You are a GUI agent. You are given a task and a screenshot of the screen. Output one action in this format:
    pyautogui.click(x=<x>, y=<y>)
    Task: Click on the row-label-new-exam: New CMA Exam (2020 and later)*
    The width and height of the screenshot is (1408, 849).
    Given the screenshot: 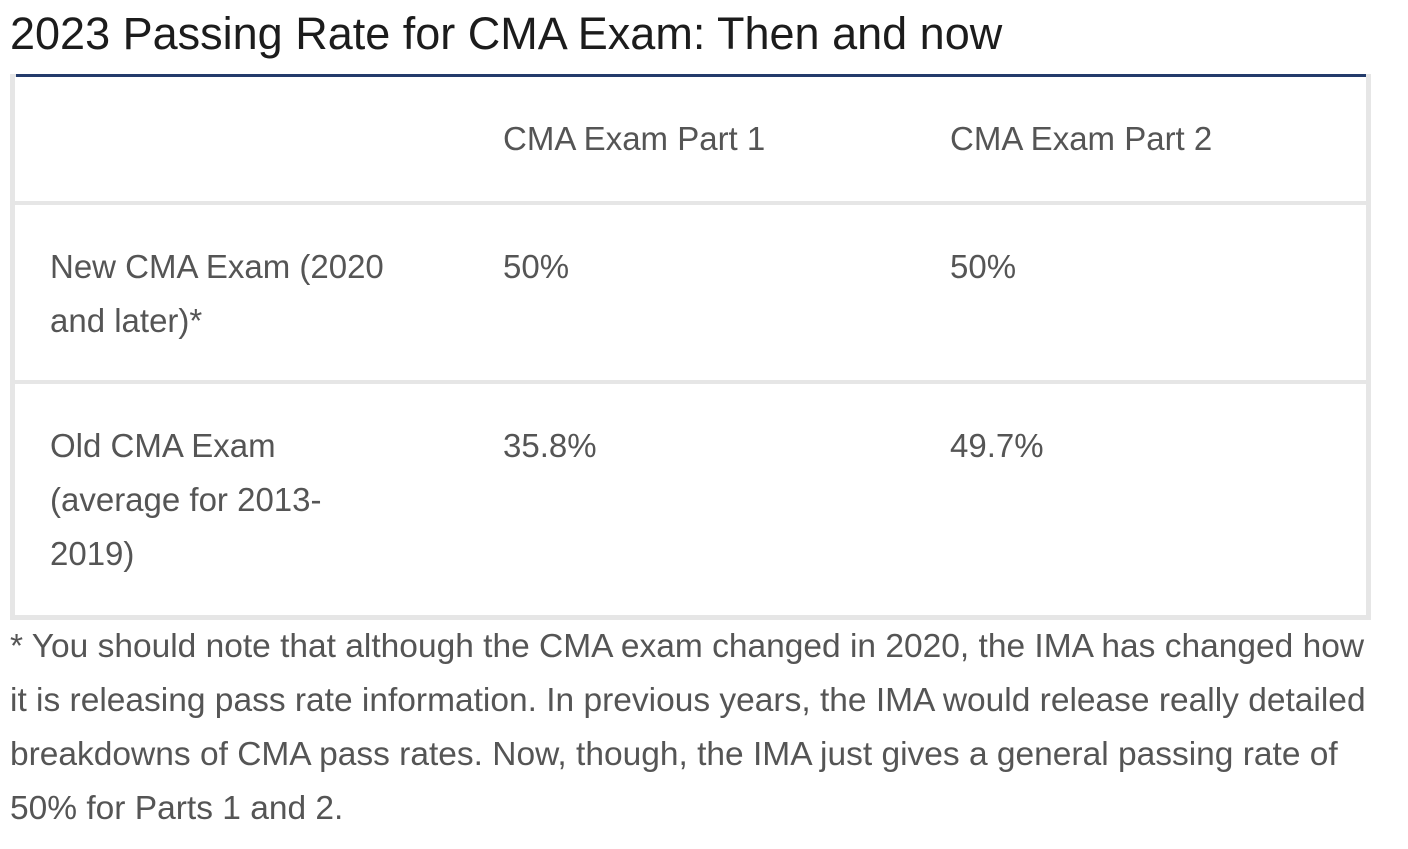 What is the action you would take?
    pyautogui.click(x=217, y=293)
    